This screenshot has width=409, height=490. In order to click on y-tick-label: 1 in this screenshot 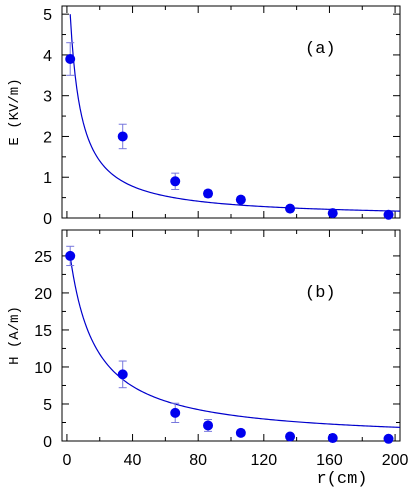, I will do `click(47, 178)`.